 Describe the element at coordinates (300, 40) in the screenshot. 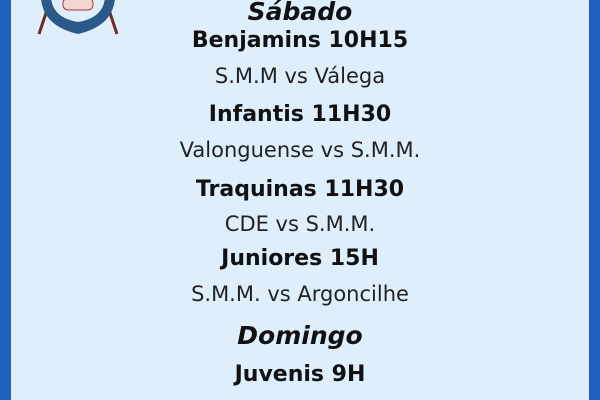

I see `category-time: Benjamins 10H15` at that location.